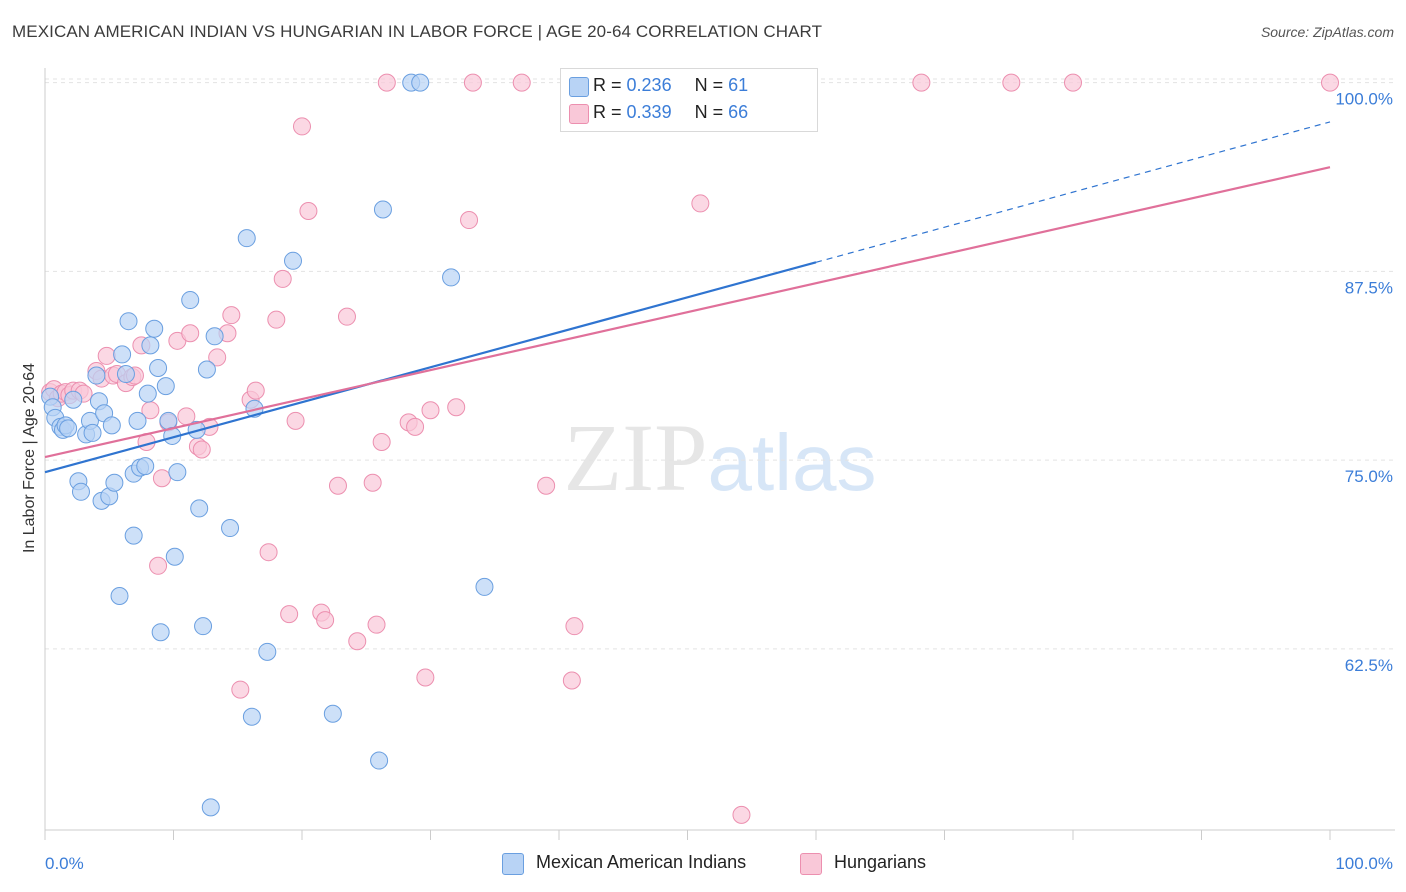  I want to click on y-tick-label: 87.5%, so click(1369, 287).